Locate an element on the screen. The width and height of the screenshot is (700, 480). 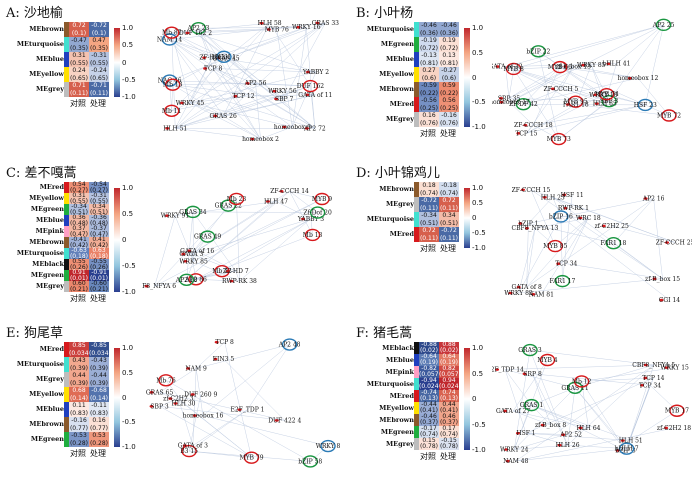
p-value: (0.28) is located at coordinates (99, 443).